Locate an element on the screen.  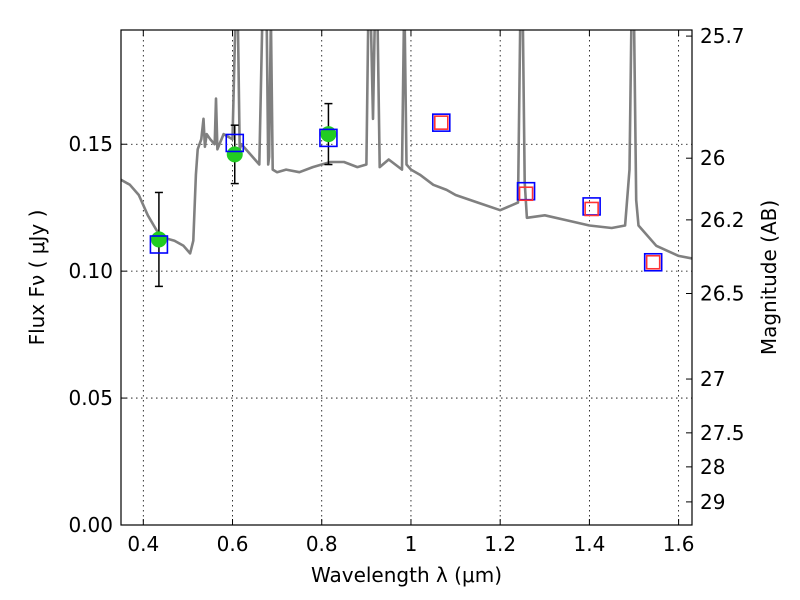
y-tick-label: 0.10 is located at coordinates (90, 271).